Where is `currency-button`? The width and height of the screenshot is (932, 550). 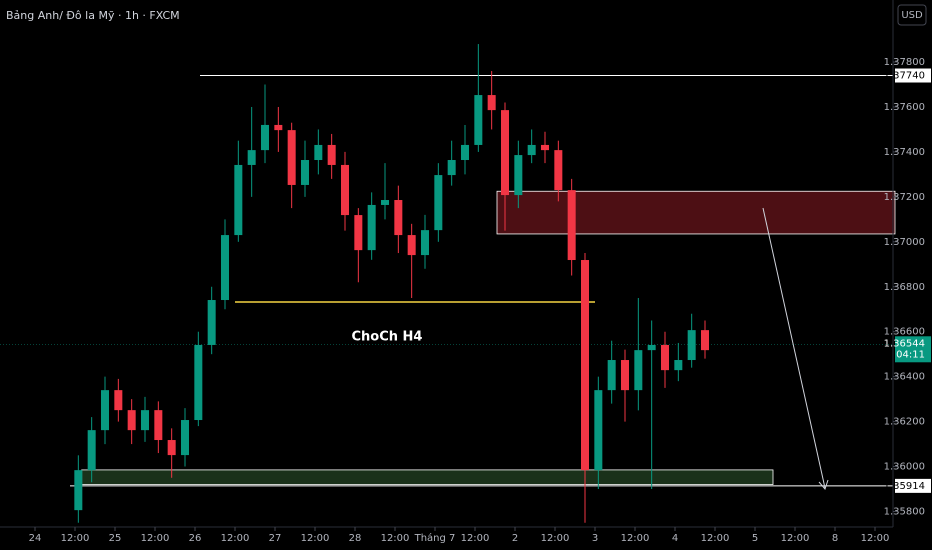
currency-button is located at coordinates (912, 15).